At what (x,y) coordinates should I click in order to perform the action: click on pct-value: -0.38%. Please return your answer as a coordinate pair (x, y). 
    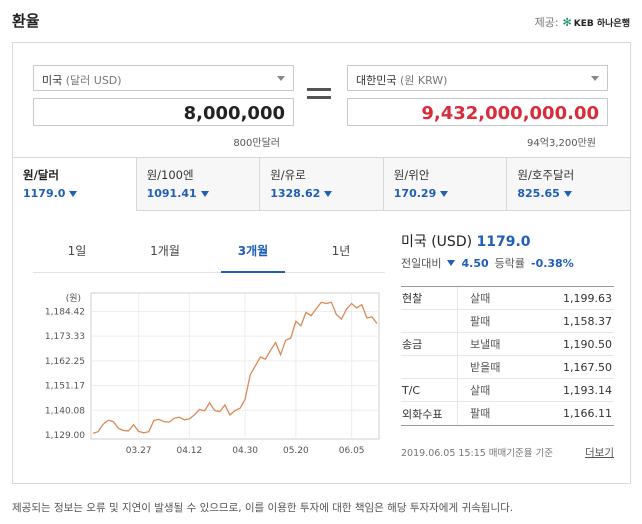
    Looking at the image, I should click on (552, 263).